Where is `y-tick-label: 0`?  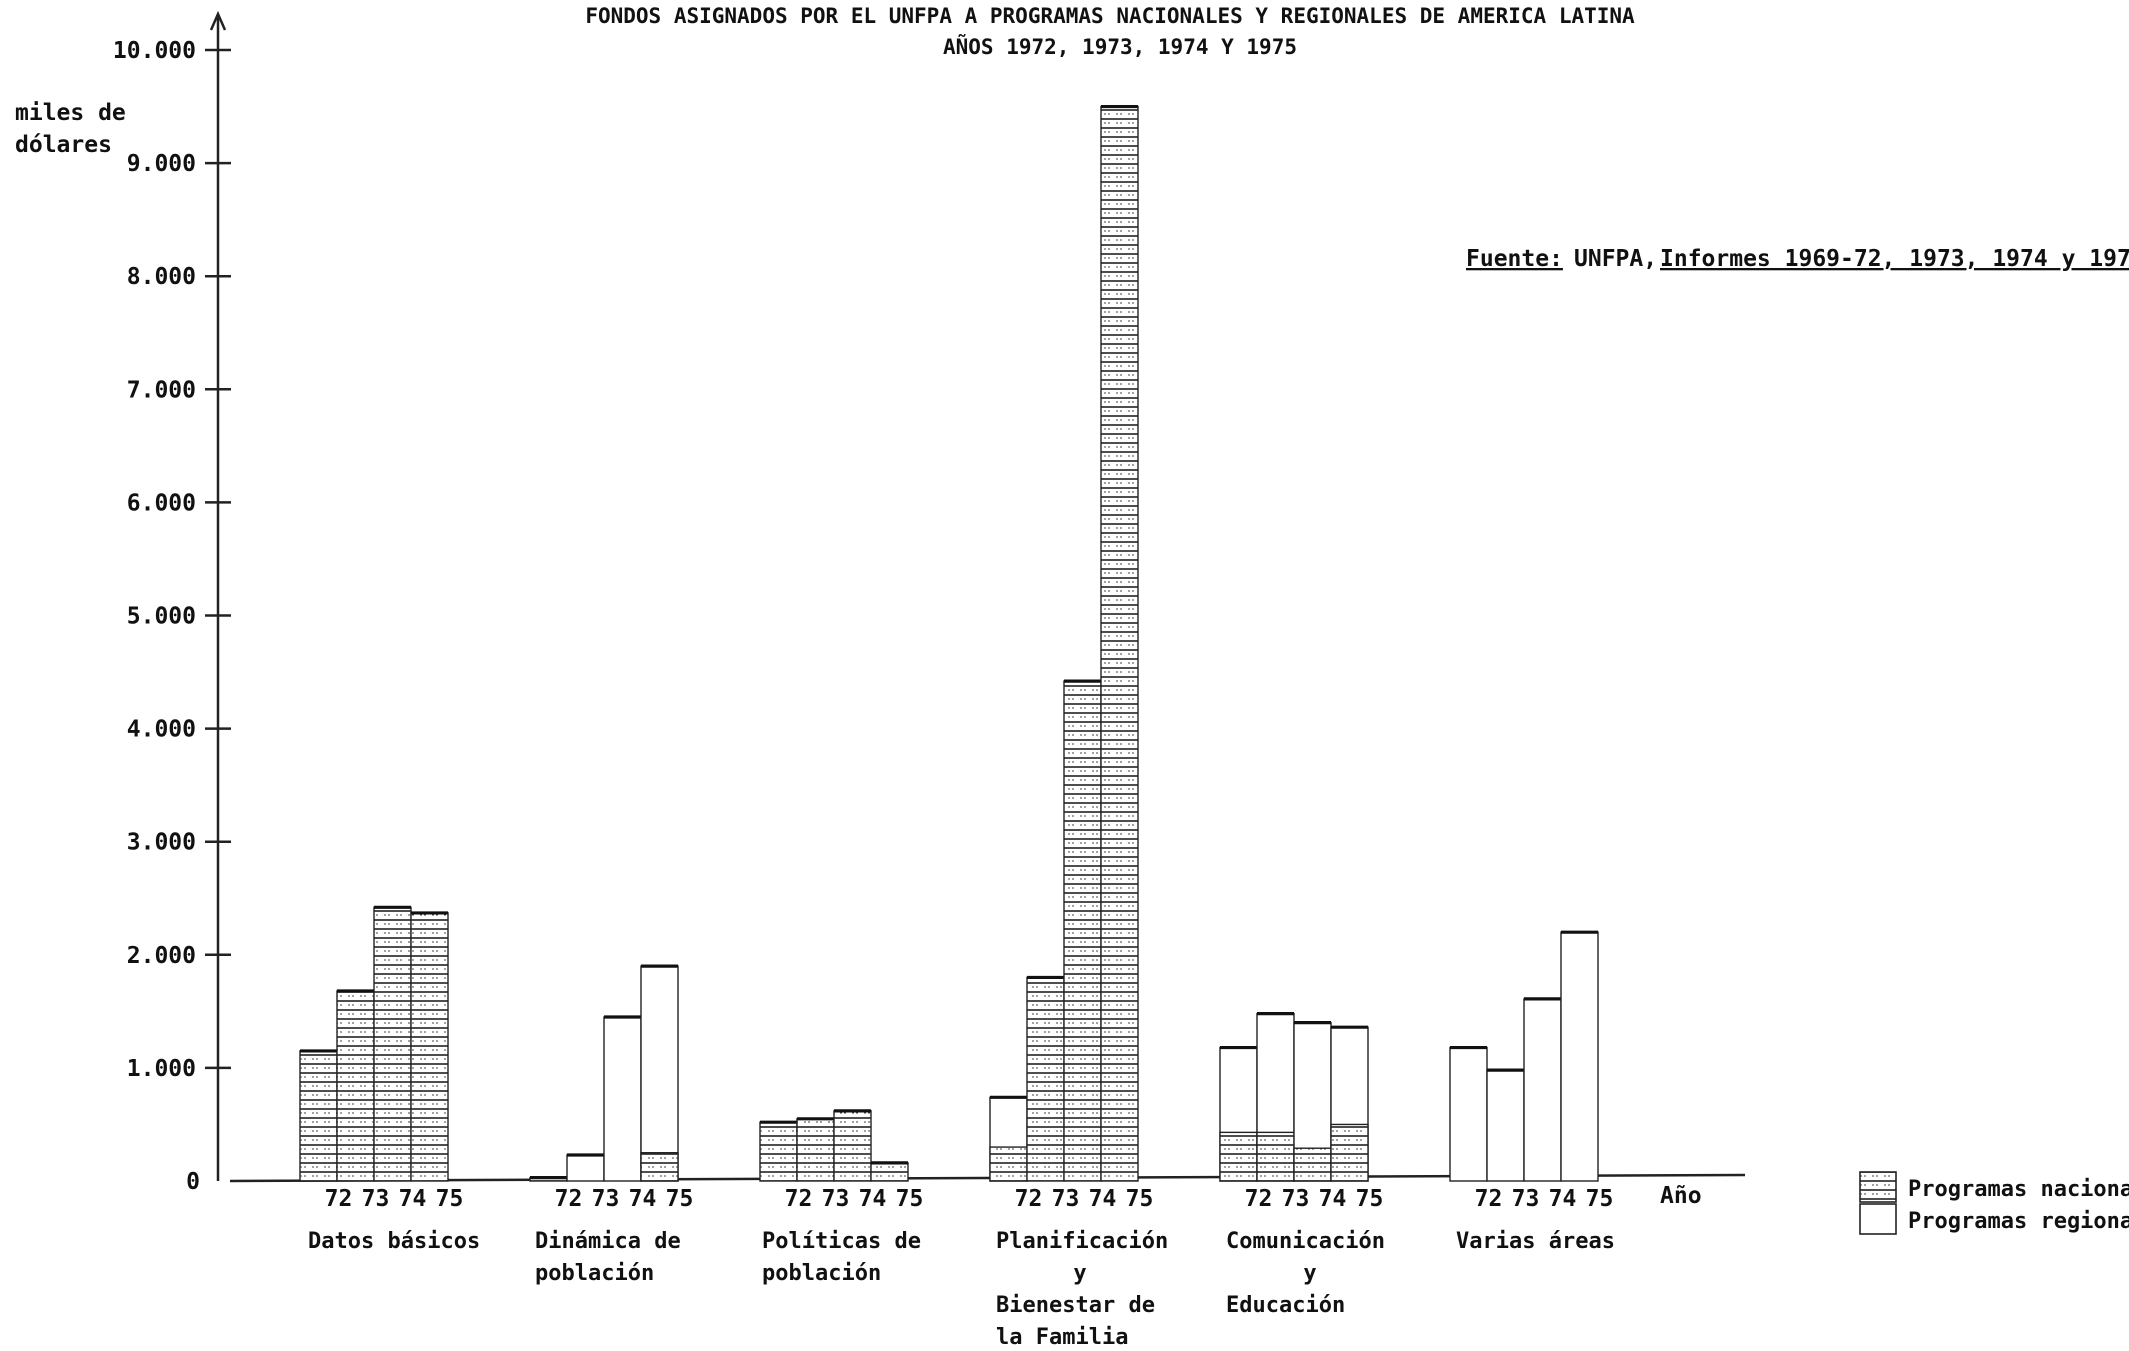 y-tick-label: 0 is located at coordinates (193, 1182).